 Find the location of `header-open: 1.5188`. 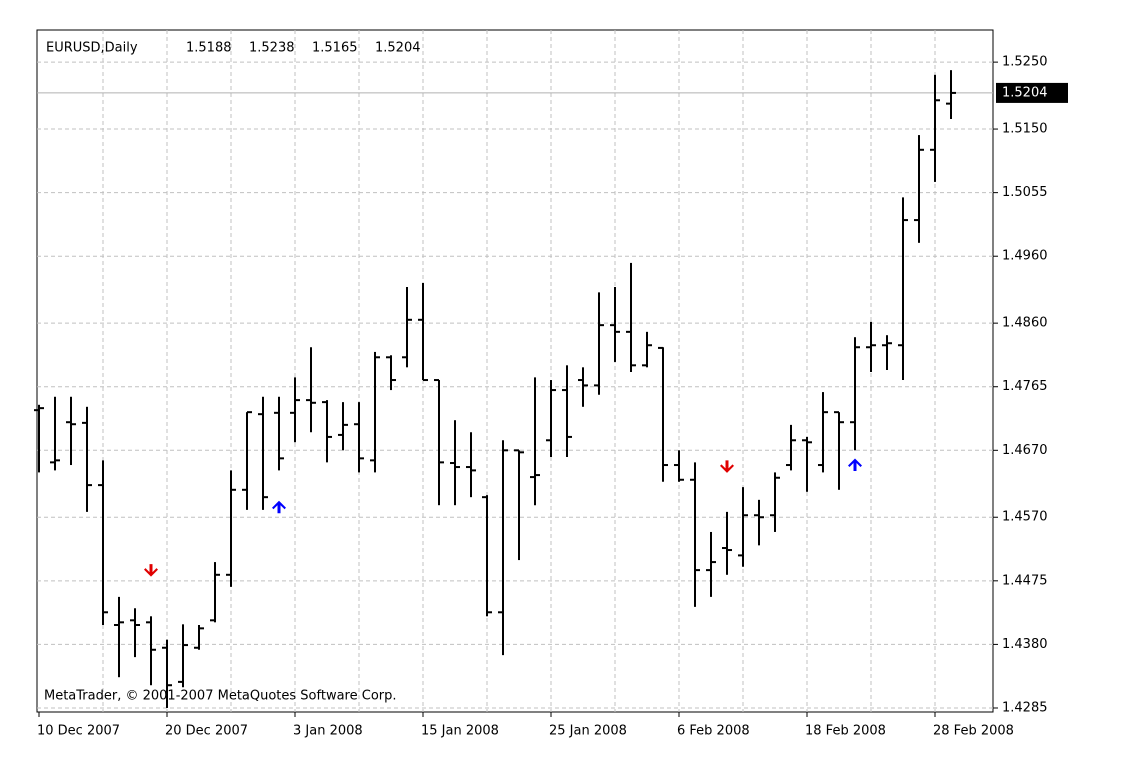

header-open: 1.5188 is located at coordinates (209, 48).